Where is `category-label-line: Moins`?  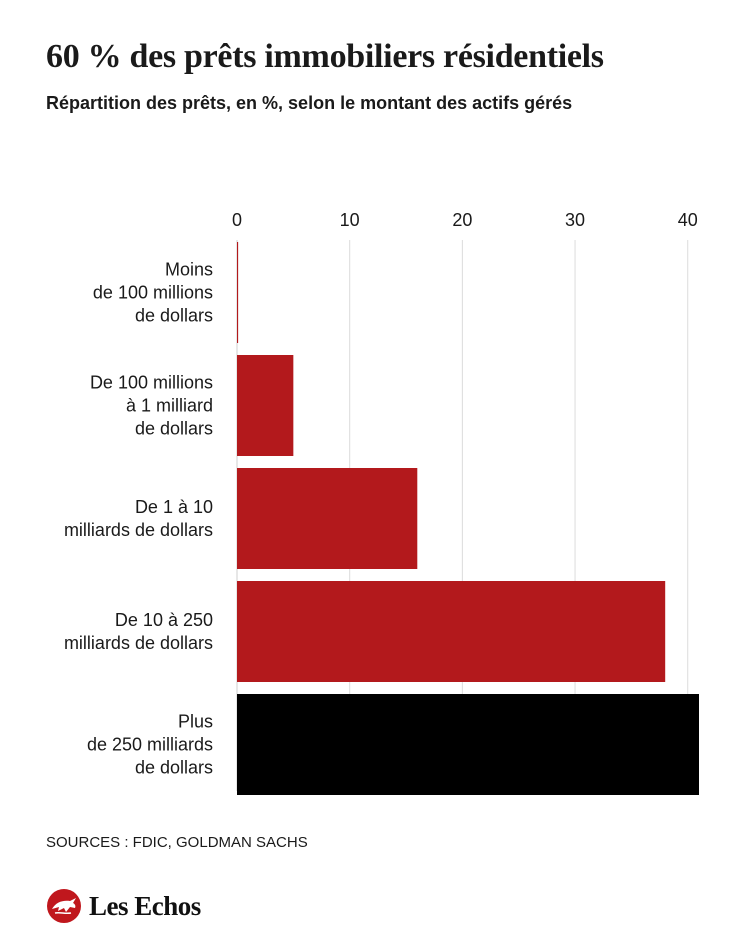 category-label-line: Moins is located at coordinates (189, 270).